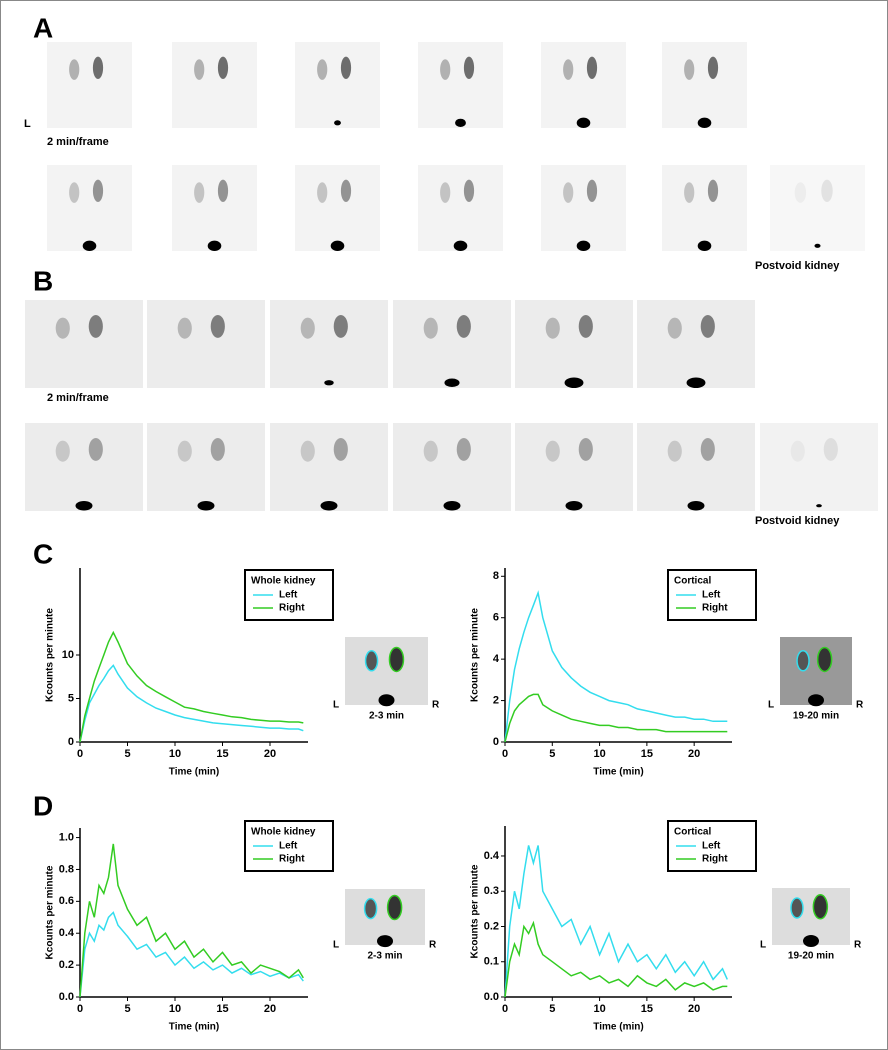 The height and width of the screenshot is (1050, 888). I want to click on x-tick-label: 15, so click(222, 1009).